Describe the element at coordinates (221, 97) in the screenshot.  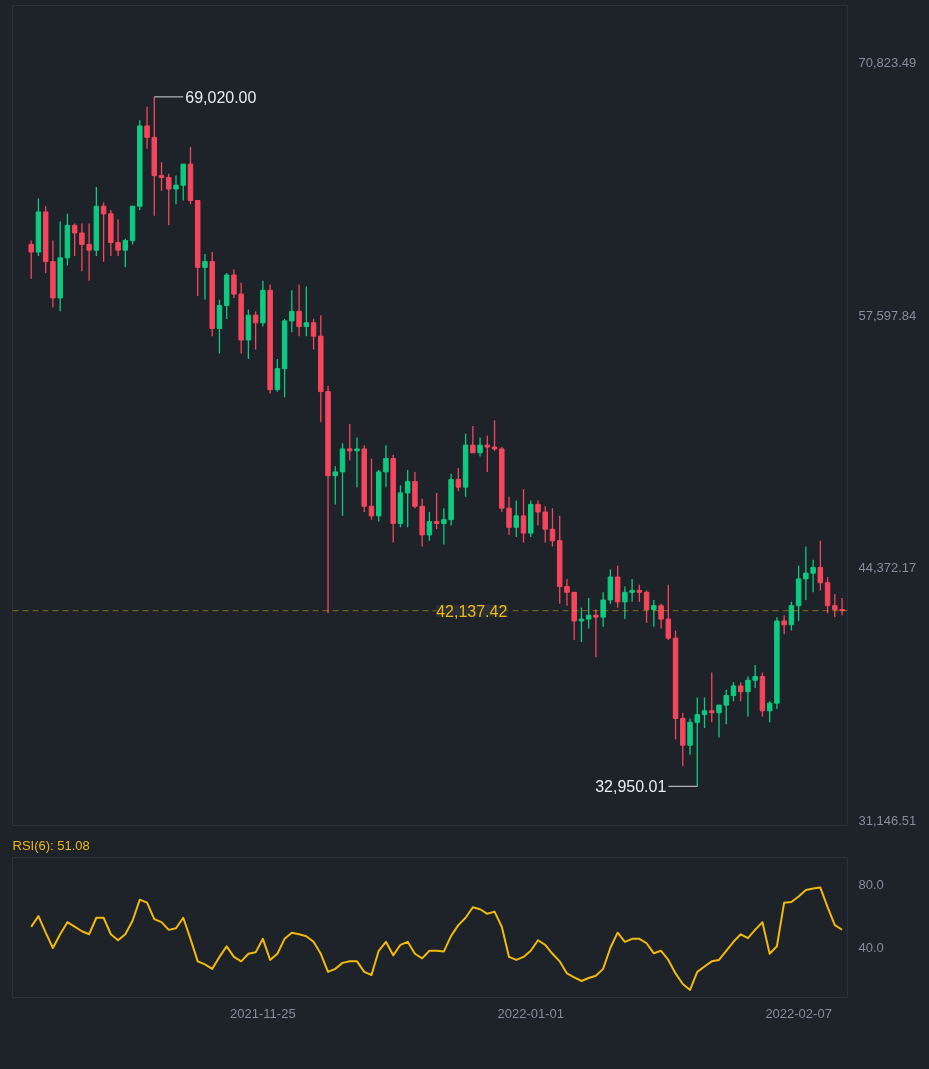
I see `annotation: 69,020.00` at that location.